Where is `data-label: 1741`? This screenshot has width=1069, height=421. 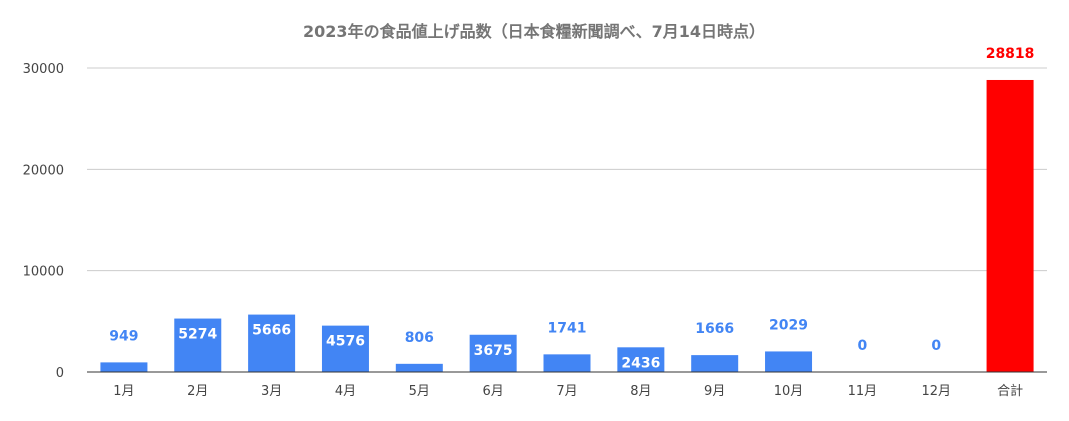 data-label: 1741 is located at coordinates (567, 328).